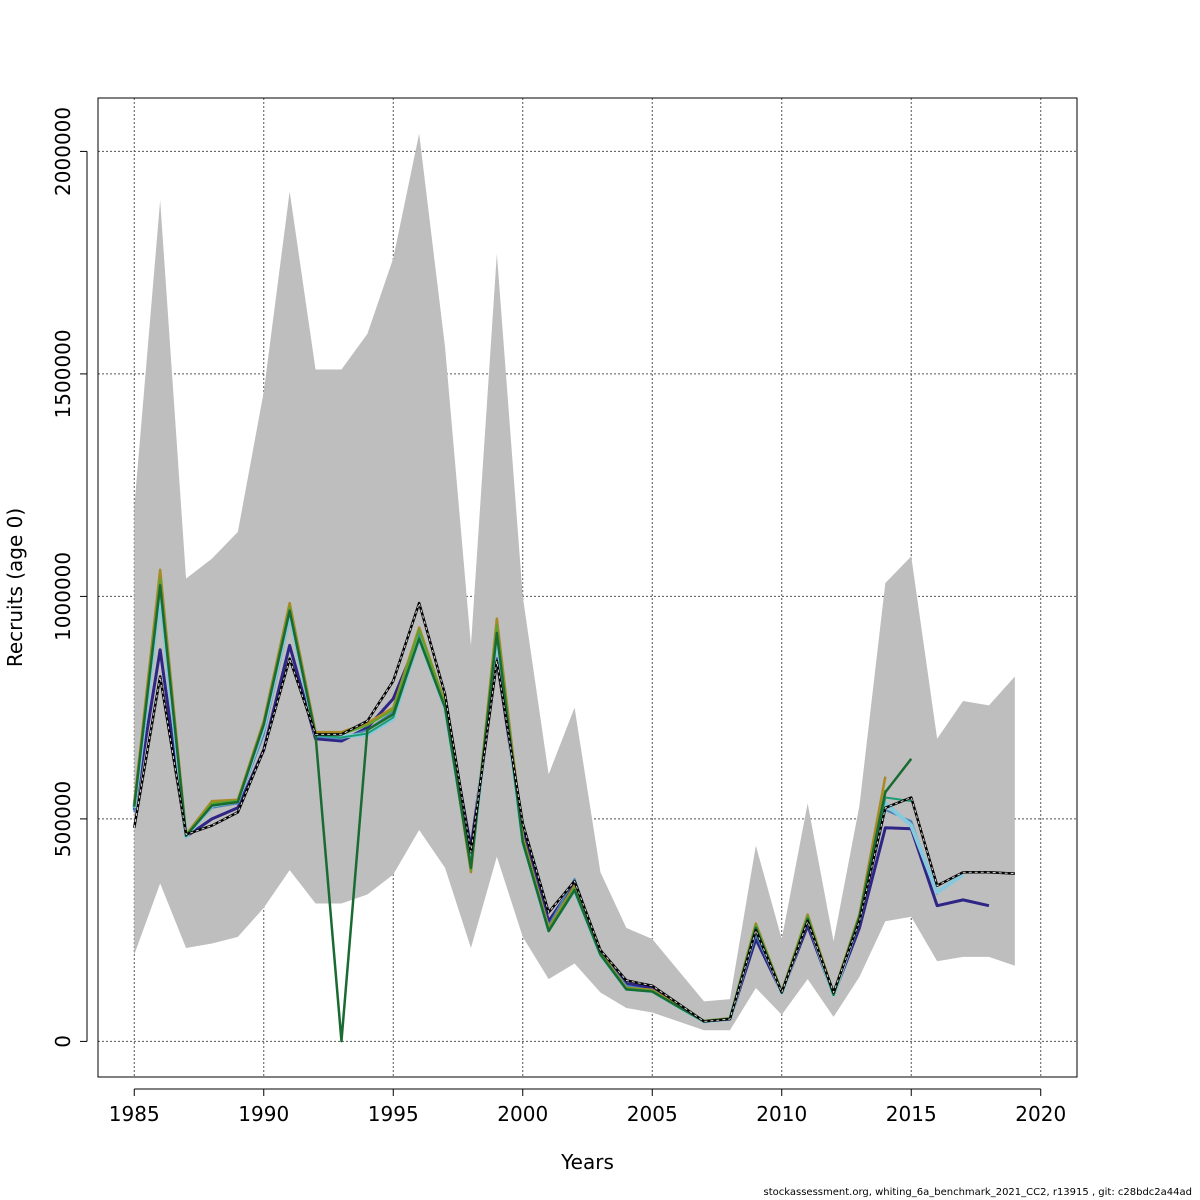 The height and width of the screenshot is (1200, 1200). I want to click on y-tick-label: 500000, so click(63, 819).